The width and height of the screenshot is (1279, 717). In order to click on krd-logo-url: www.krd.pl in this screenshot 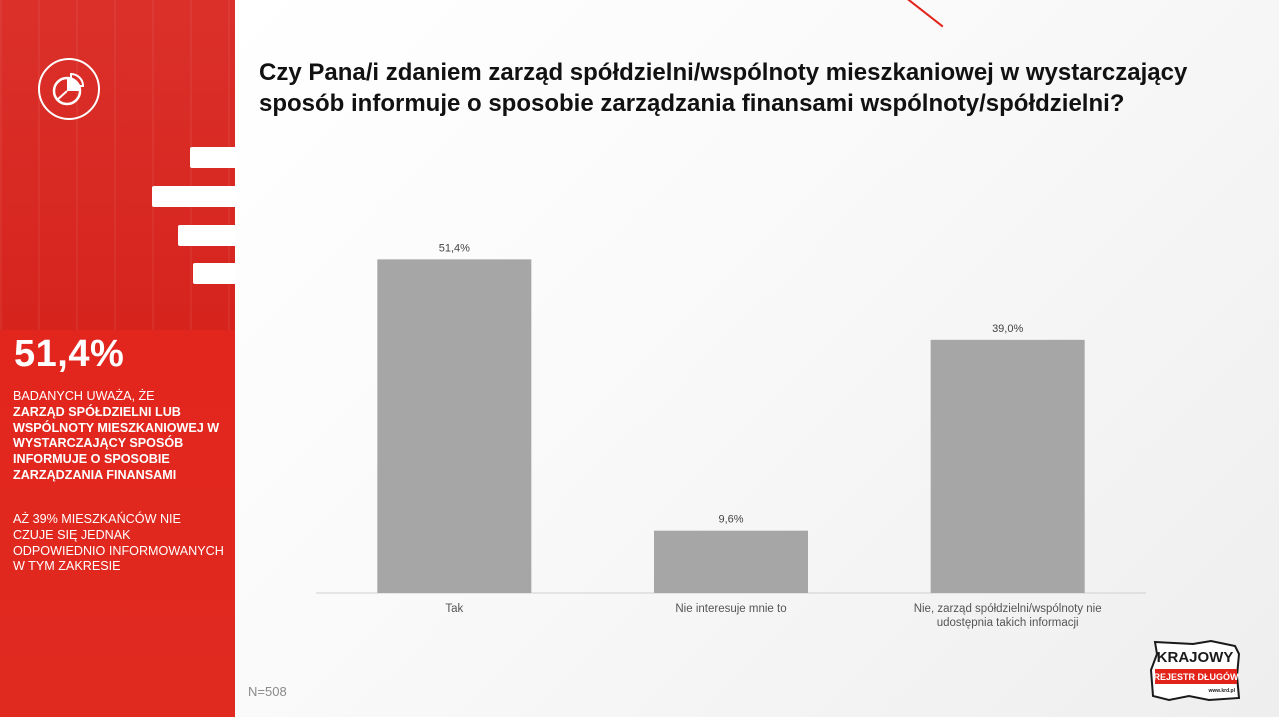, I will do `click(1222, 691)`.